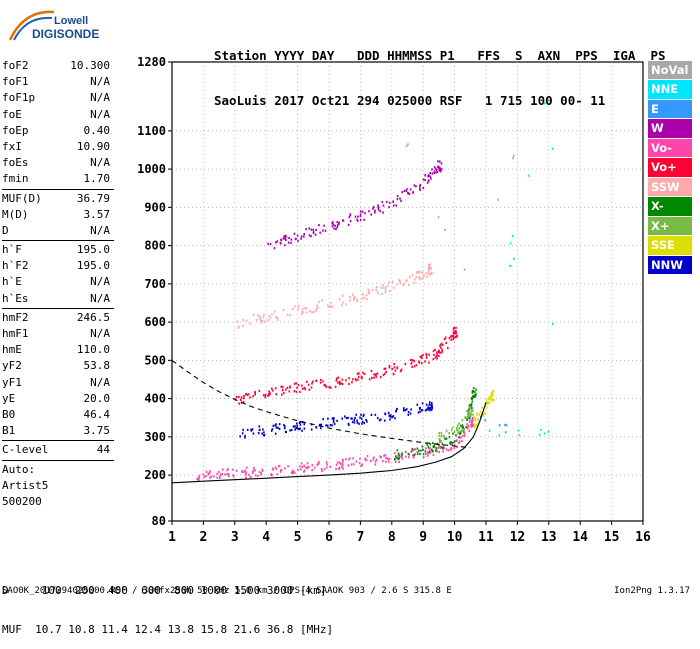 This screenshot has width=700, height=649. I want to click on param-row: h`F 195.0, so click(58, 250).